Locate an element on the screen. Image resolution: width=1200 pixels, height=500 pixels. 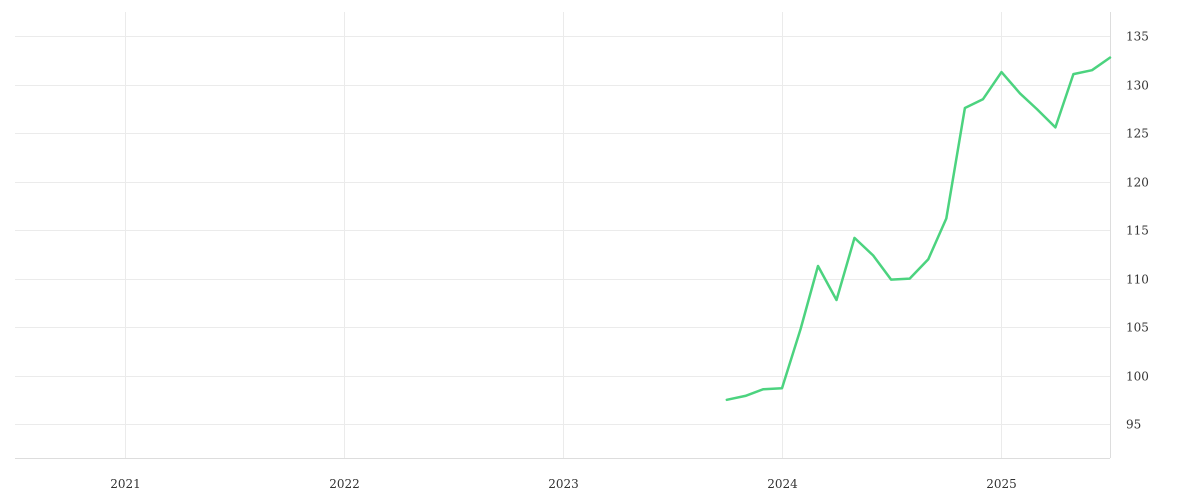
y-tick-label: 115 is located at coordinates (1137, 231).